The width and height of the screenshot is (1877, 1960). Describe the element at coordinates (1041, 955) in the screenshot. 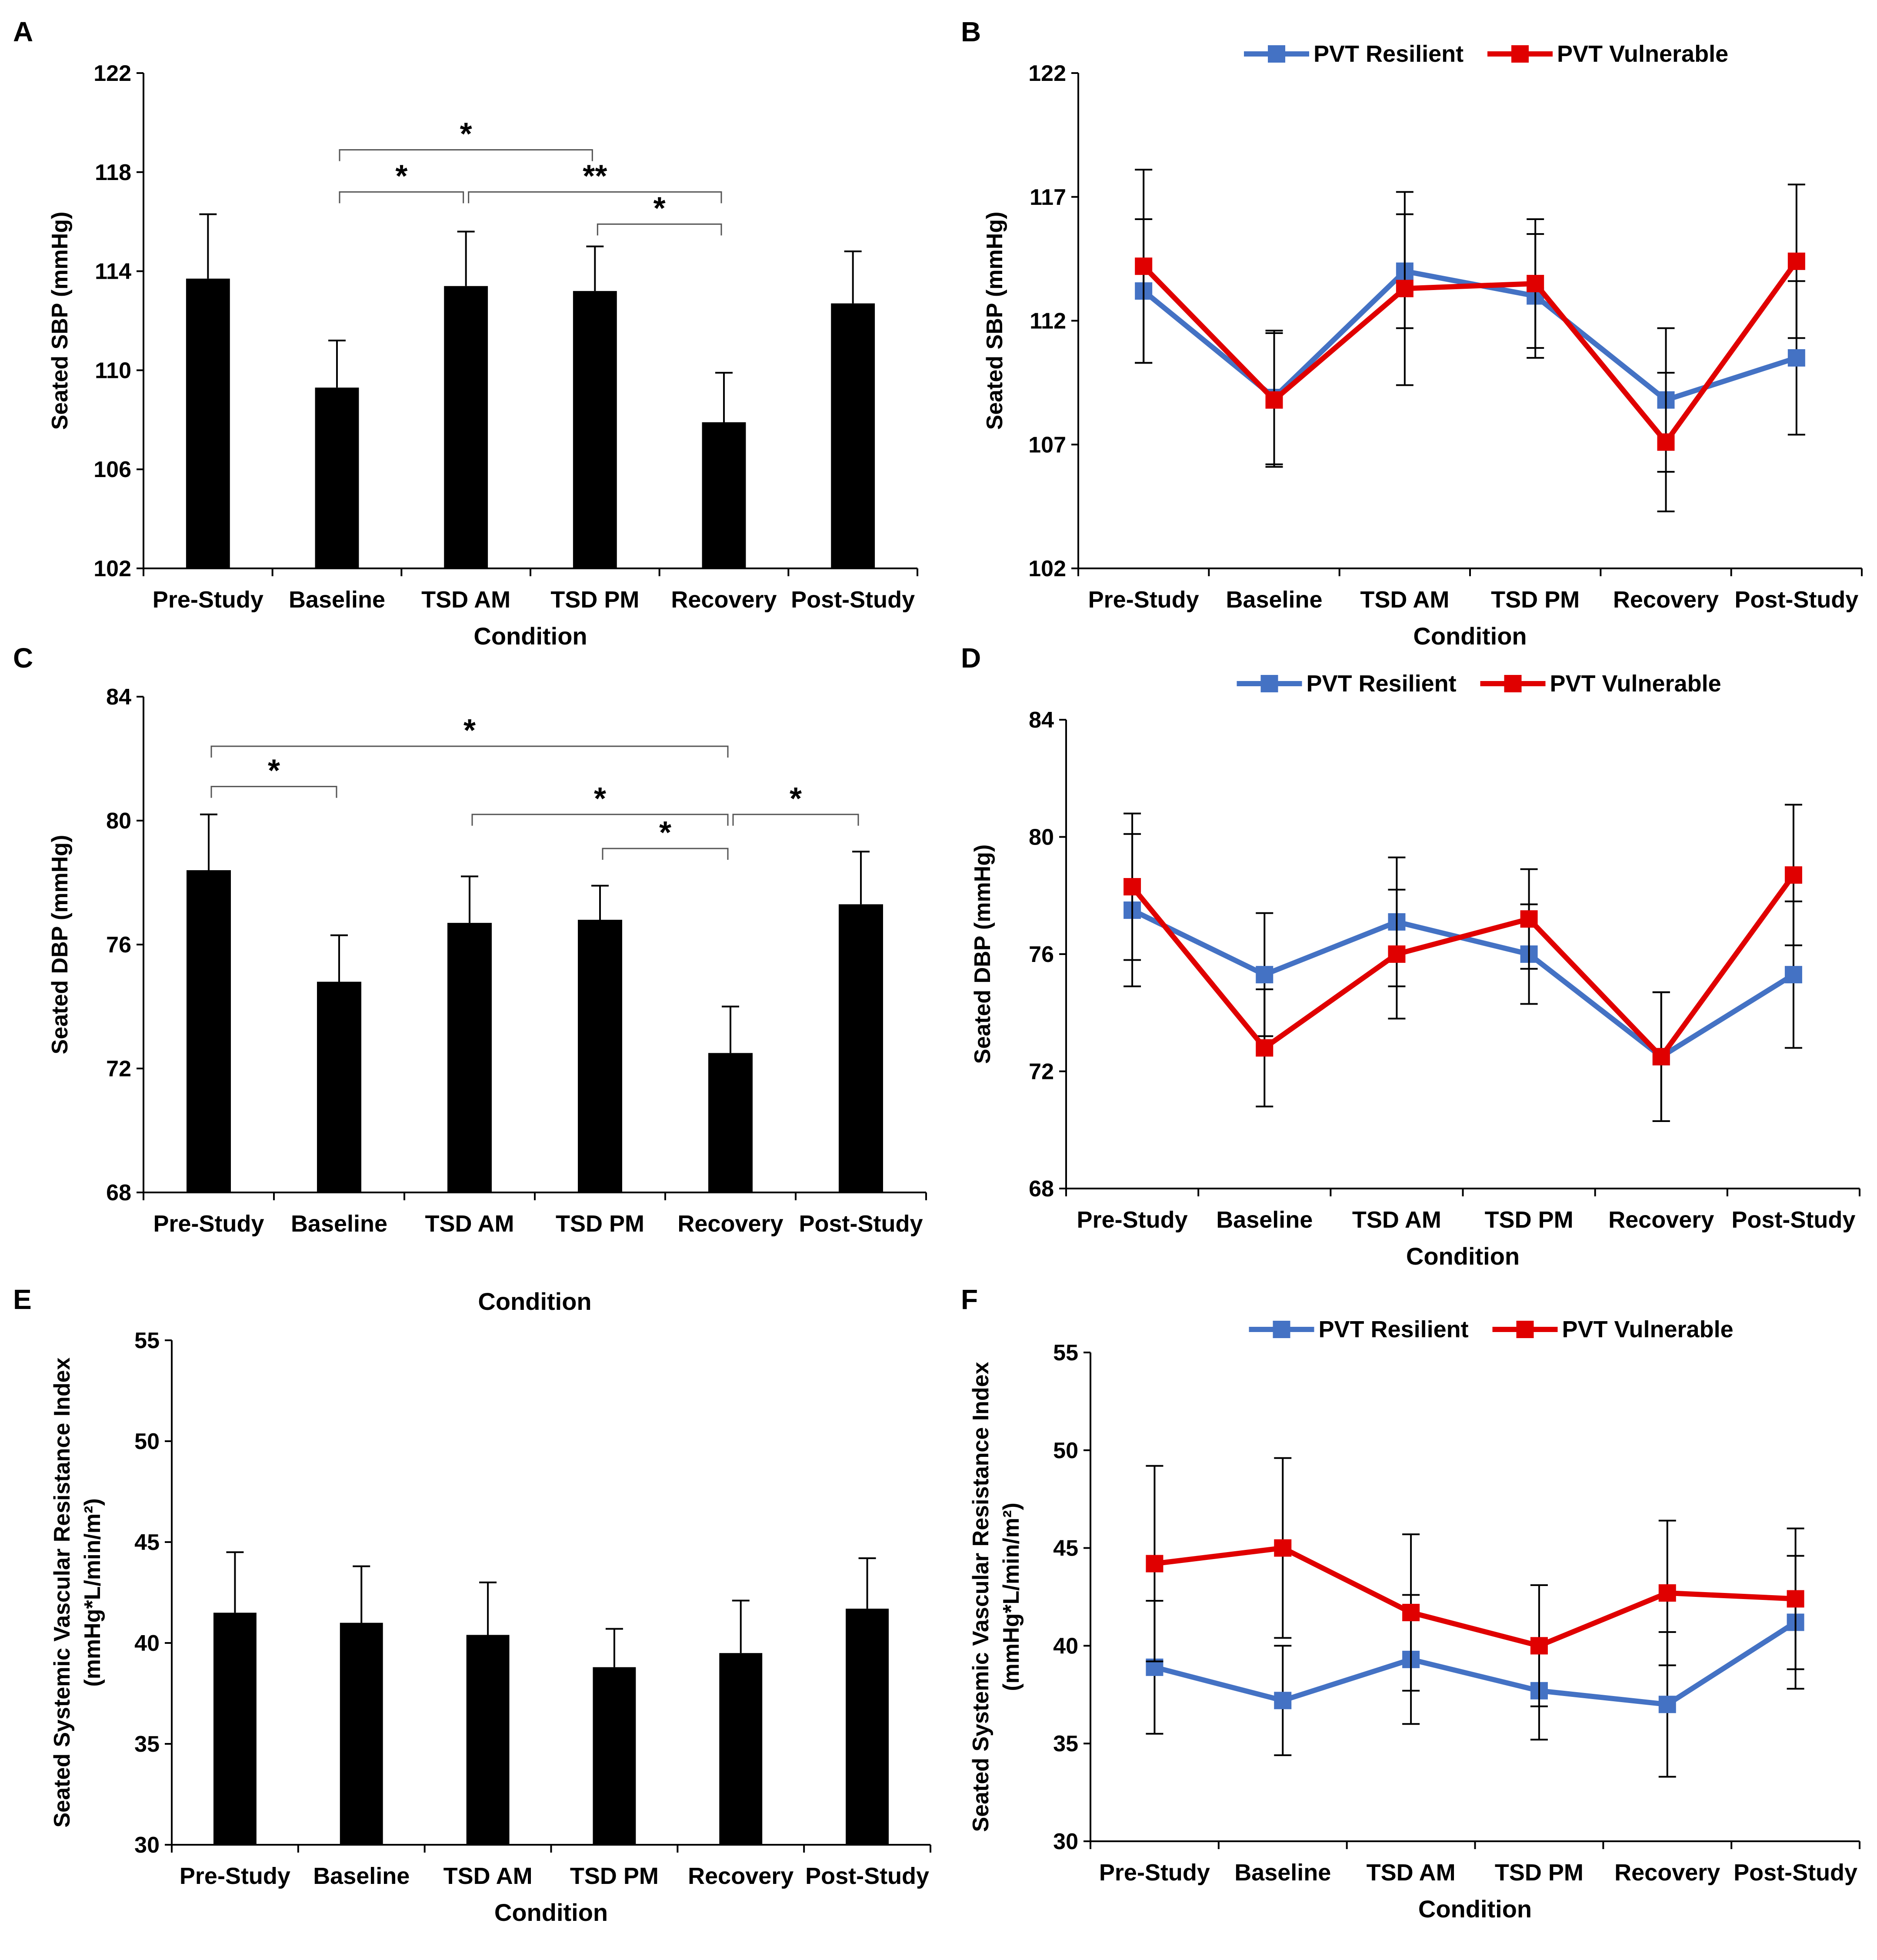

I see `y-tick-label: 76` at that location.